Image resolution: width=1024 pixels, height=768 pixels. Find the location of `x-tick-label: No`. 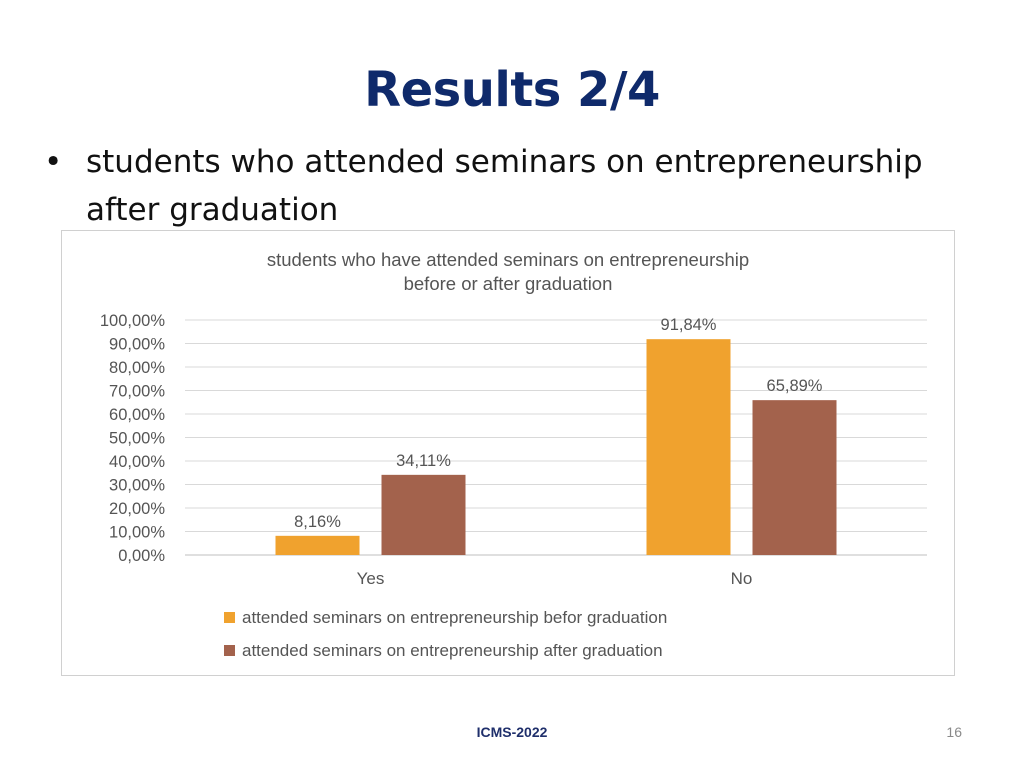

x-tick-label: No is located at coordinates (742, 578).